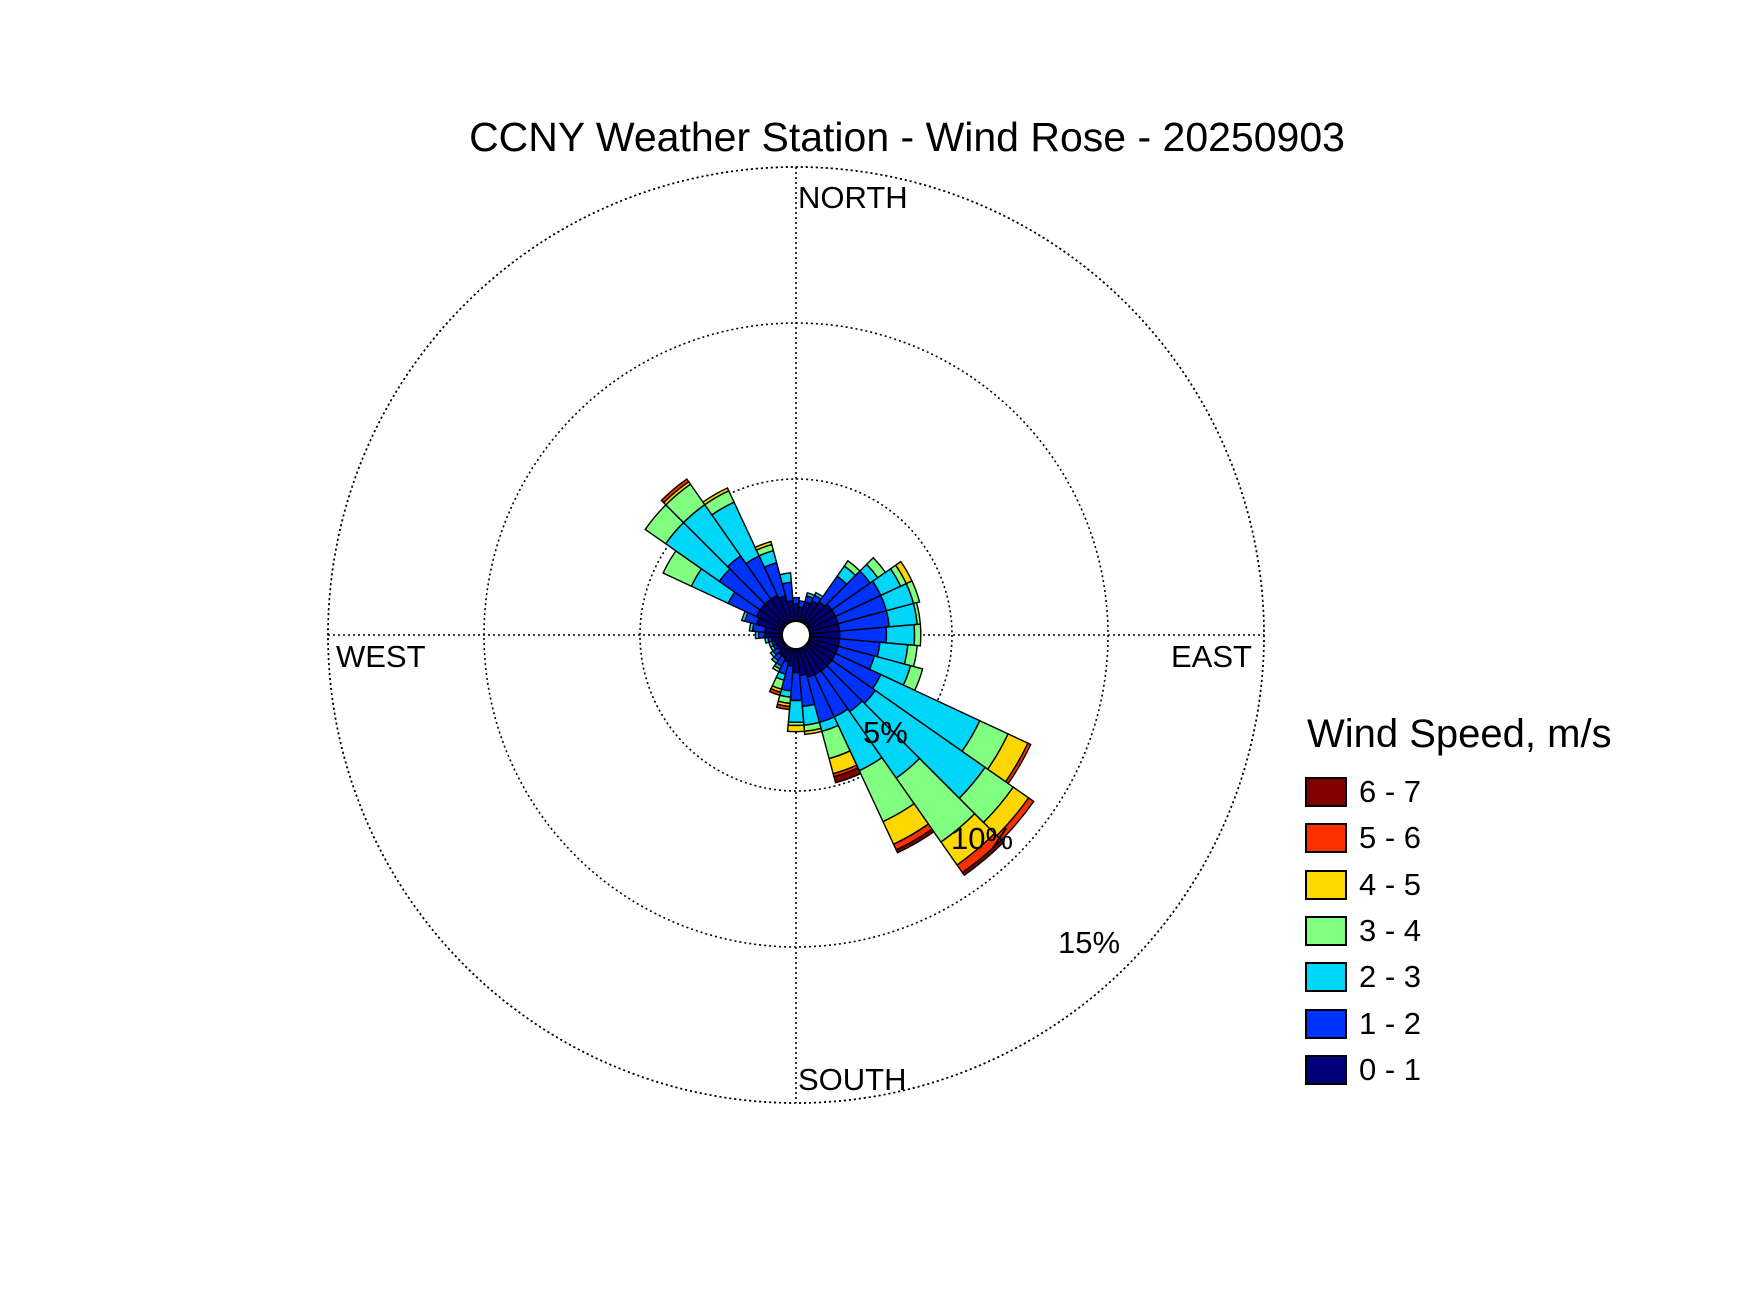 The image size is (1750, 1313). I want to click on ring-label-5: 5%, so click(885, 732).